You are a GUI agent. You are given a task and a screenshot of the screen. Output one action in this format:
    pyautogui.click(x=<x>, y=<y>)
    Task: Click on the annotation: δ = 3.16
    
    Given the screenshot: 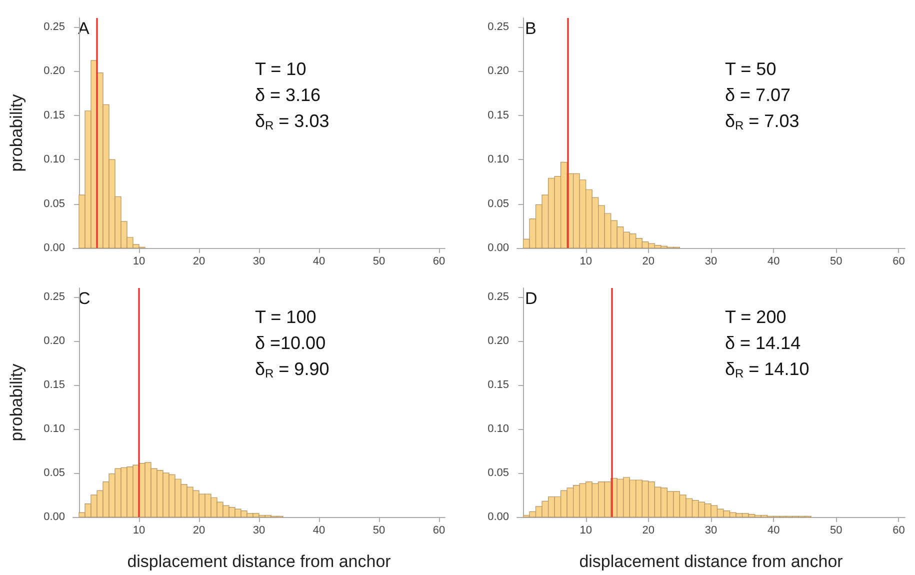 What is the action you would take?
    pyautogui.click(x=288, y=95)
    